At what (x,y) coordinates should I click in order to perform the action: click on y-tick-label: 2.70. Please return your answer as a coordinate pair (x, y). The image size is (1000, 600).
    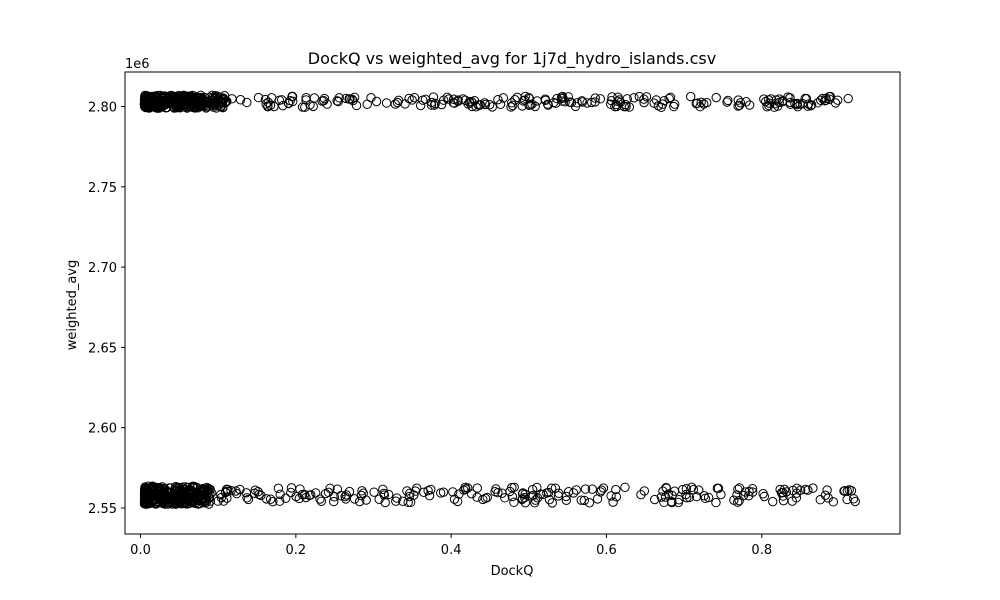
    Looking at the image, I should click on (102, 268).